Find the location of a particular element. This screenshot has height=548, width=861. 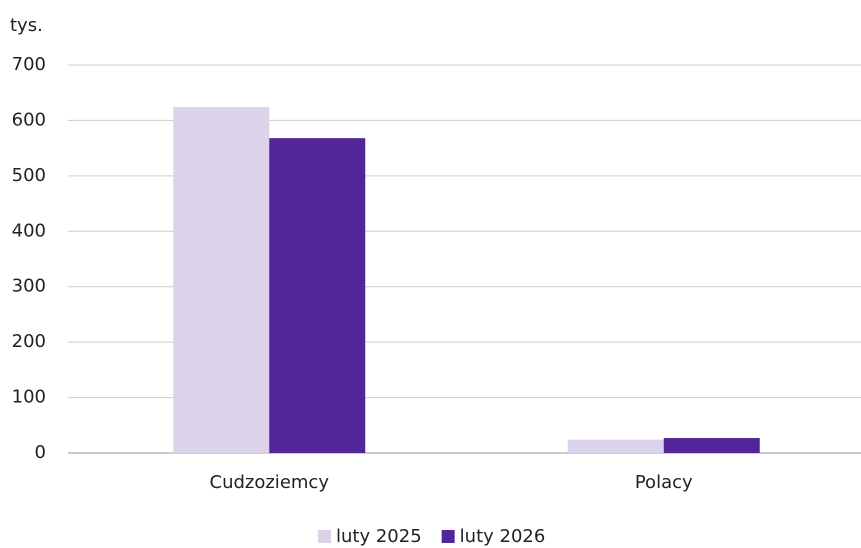

y-tick-label: 400 is located at coordinates (29, 230).